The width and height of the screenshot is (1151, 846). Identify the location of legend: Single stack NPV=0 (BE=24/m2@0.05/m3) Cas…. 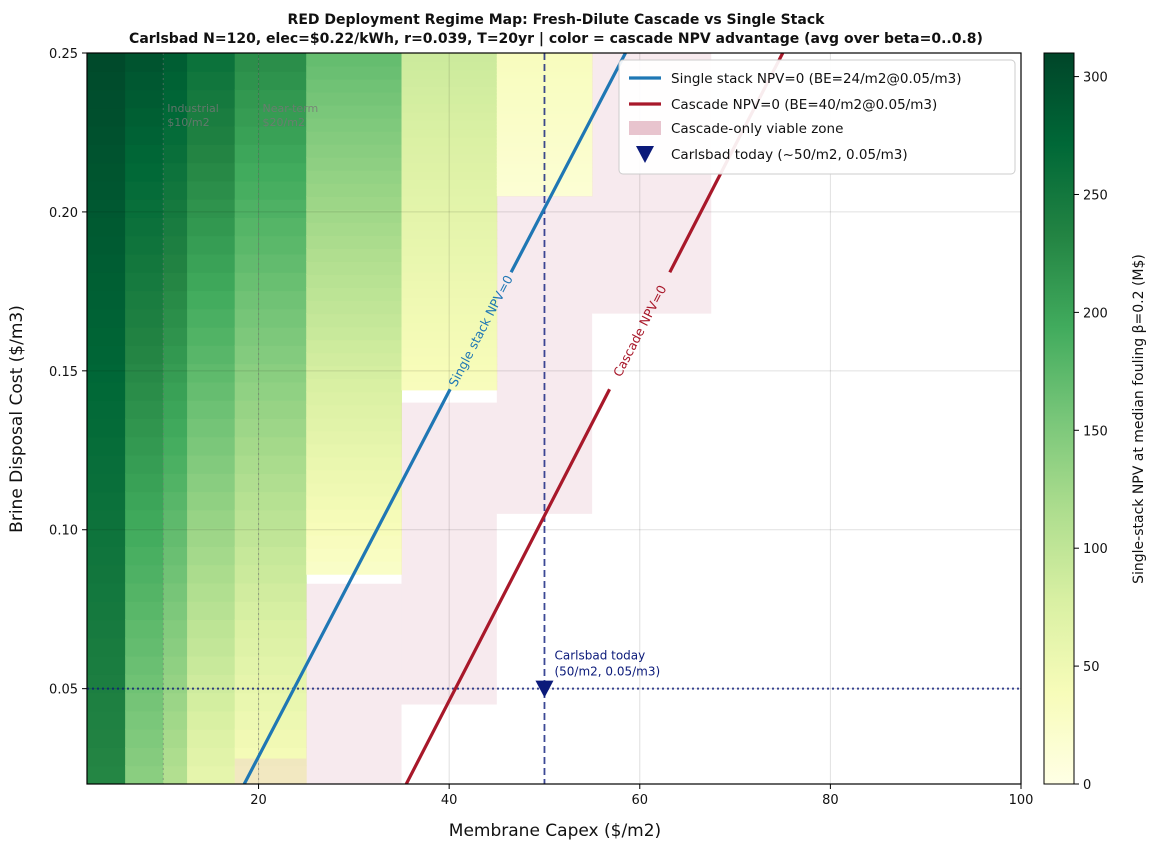
(817, 117).